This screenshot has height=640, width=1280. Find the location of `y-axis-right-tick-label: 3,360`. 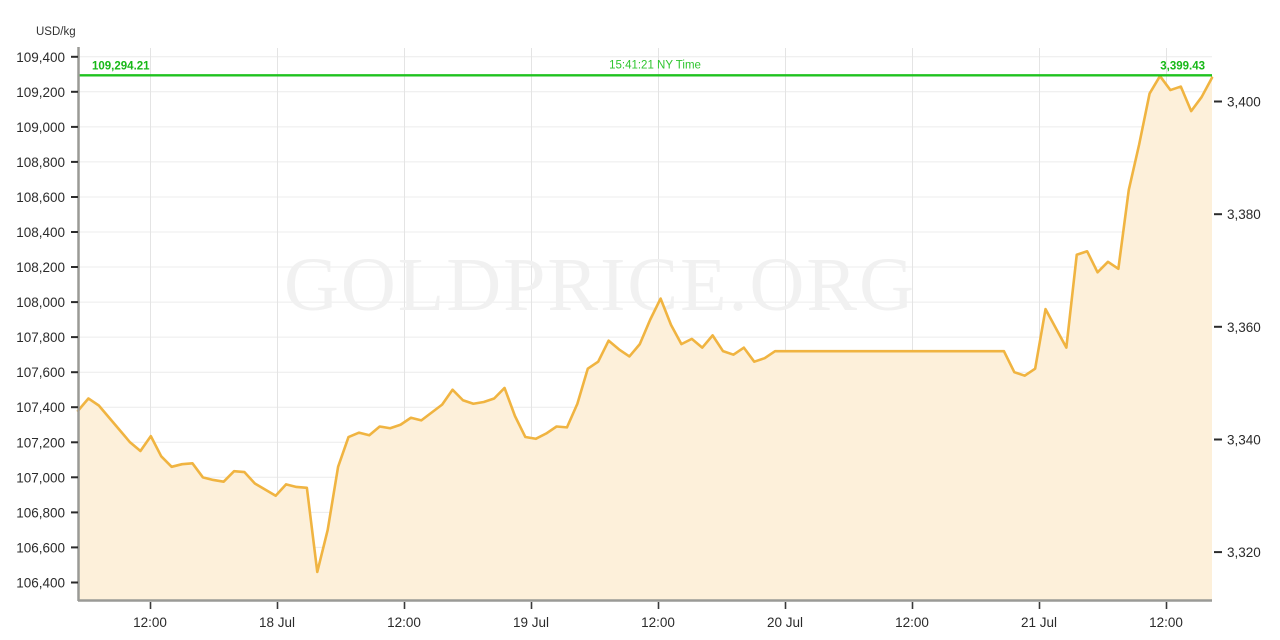

y-axis-right-tick-label: 3,360 is located at coordinates (1244, 327).